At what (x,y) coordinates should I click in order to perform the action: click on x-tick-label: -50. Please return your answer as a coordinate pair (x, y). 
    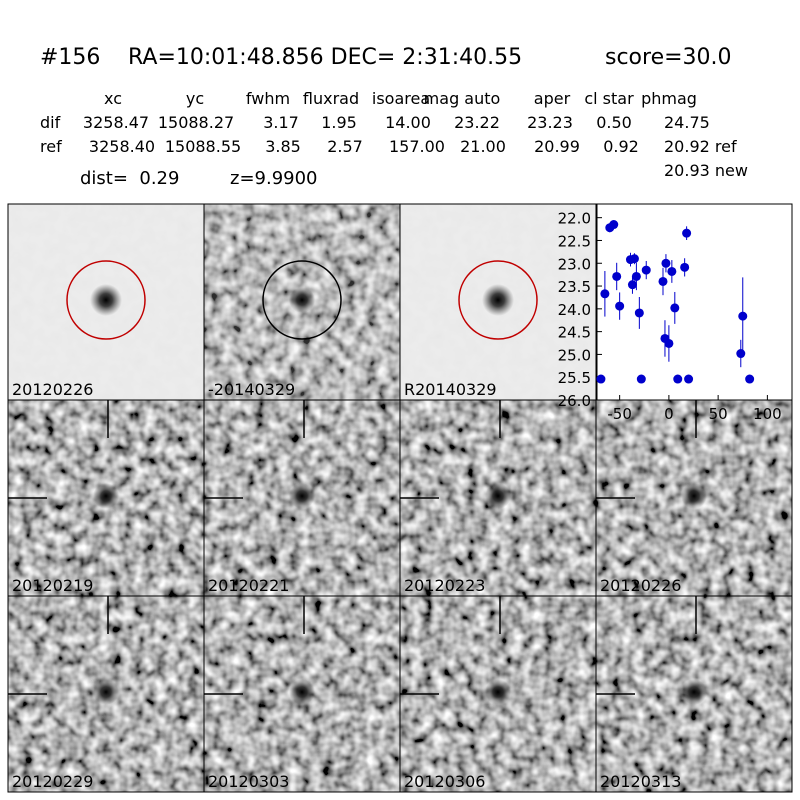
    Looking at the image, I should click on (619, 414).